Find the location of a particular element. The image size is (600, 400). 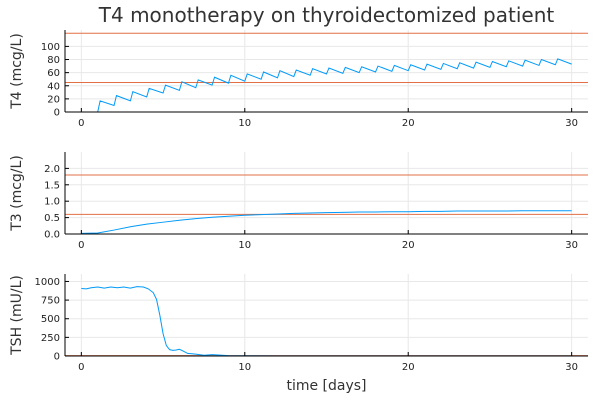

y-tick-label: 100 is located at coordinates (50, 47).